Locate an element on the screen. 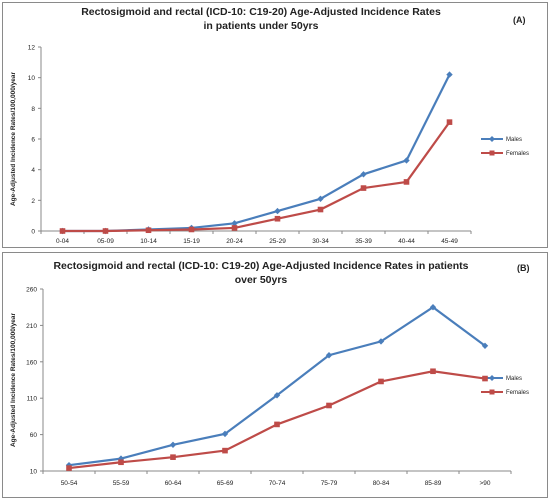 Image resolution: width=550 pixels, height=500 pixels. x-tick-label: 40-44 is located at coordinates (406, 241).